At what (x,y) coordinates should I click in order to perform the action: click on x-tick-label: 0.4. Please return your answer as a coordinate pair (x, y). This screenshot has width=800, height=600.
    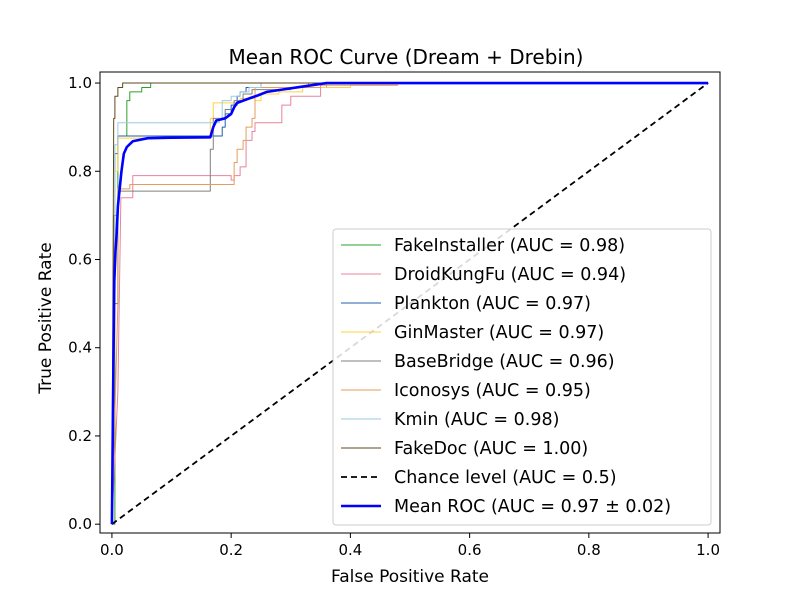
    Looking at the image, I should click on (350, 550).